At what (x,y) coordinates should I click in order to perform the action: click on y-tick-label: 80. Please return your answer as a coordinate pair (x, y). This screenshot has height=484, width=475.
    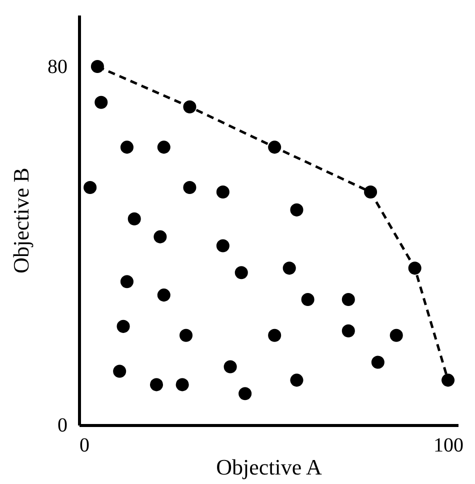
    Looking at the image, I should click on (58, 67).